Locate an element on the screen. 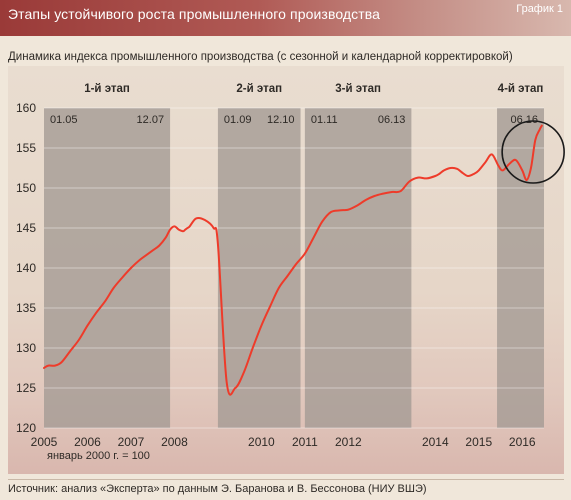 The image size is (571, 500). phase-name: 1-й этап is located at coordinates (107, 89).